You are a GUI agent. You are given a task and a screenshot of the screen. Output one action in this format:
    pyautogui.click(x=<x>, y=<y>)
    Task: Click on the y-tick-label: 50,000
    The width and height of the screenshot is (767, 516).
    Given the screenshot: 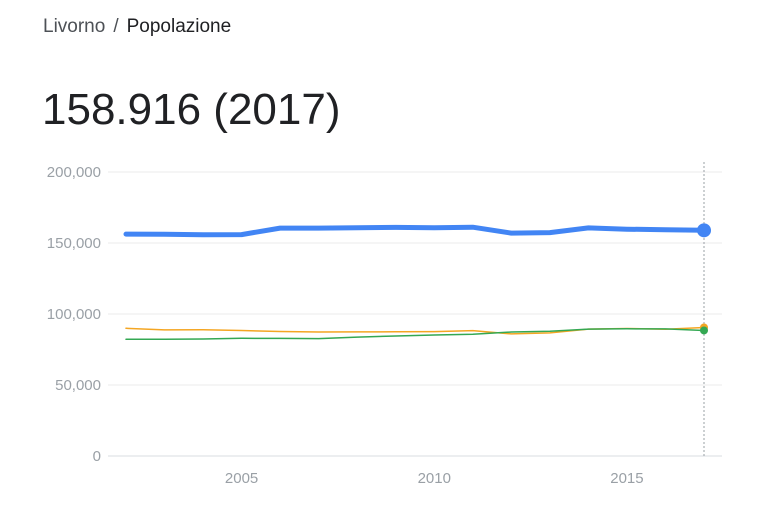 What is the action you would take?
    pyautogui.click(x=78, y=385)
    